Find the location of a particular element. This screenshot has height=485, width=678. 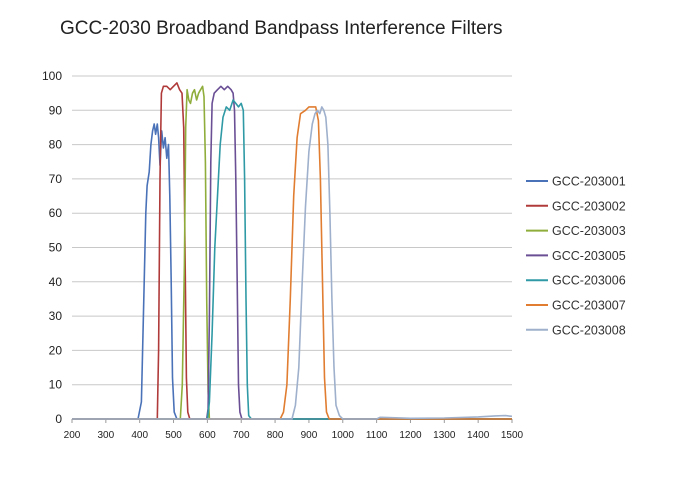

legend-label: GCC-203007 is located at coordinates (589, 306).